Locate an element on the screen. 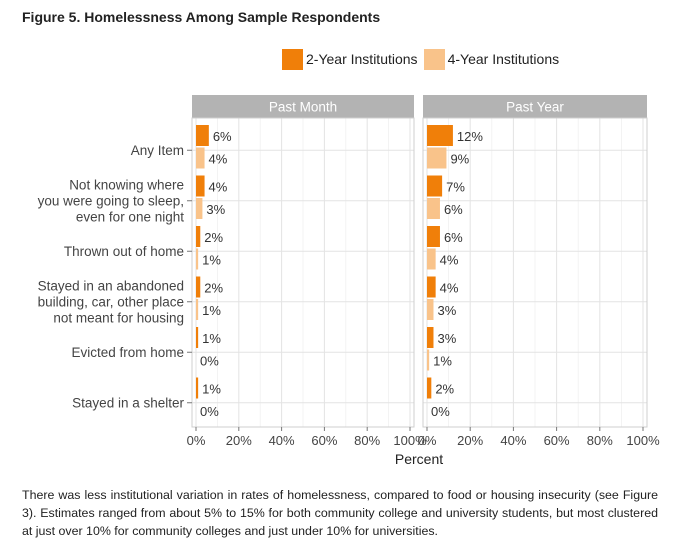 This screenshot has height=556, width=679. data-label: 7% is located at coordinates (455, 187).